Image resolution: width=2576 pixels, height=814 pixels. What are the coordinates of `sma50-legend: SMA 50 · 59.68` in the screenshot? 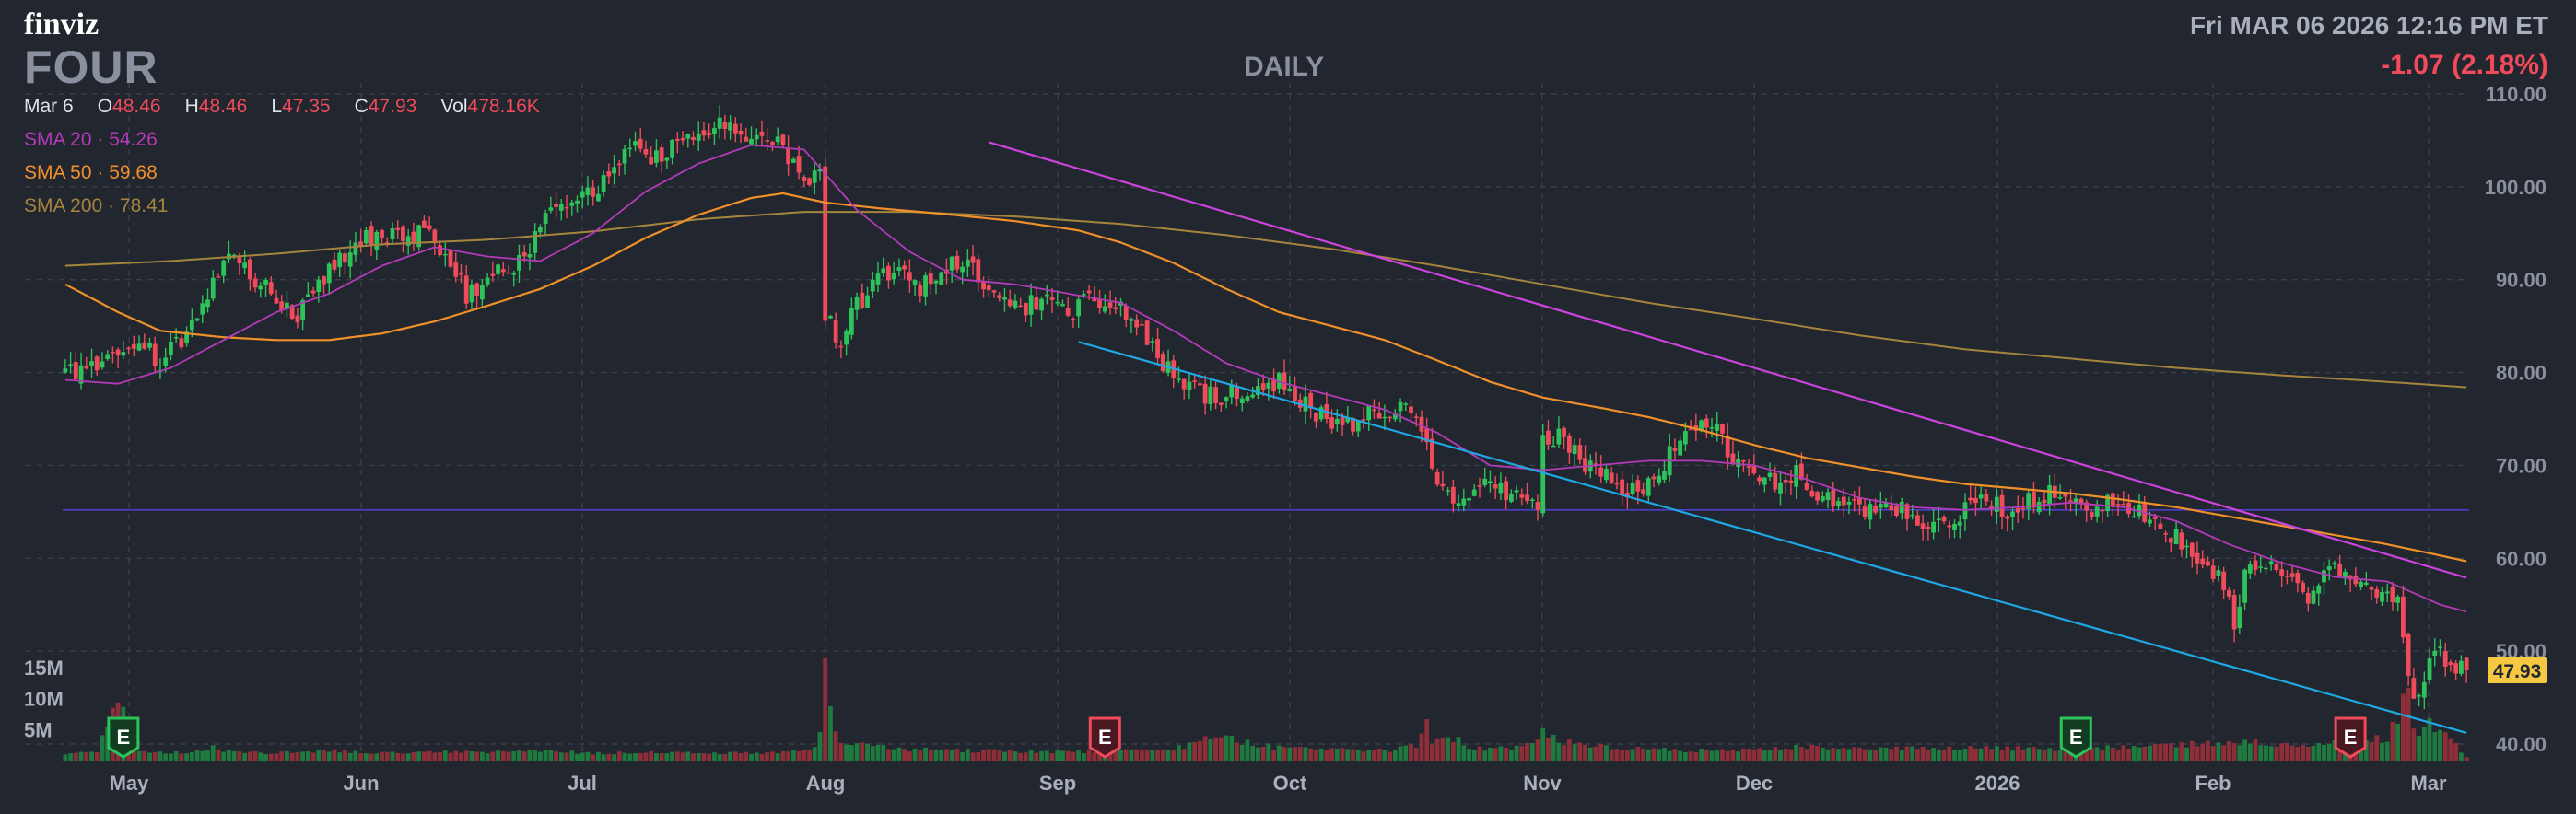 It's located at (91, 172).